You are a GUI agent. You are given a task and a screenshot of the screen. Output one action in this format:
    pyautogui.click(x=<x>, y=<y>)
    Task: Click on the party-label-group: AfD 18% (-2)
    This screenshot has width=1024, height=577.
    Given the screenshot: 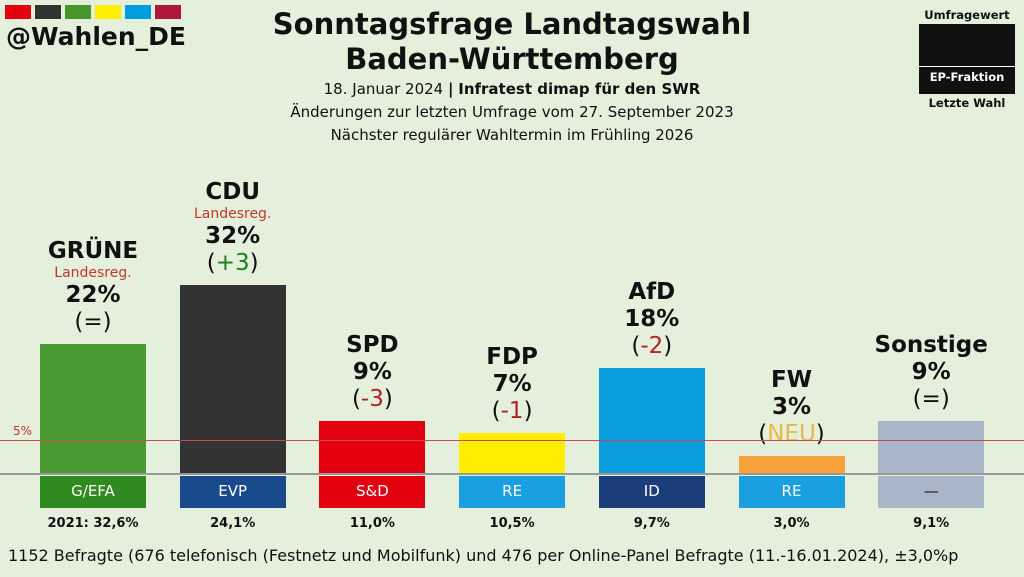 What is the action you would take?
    pyautogui.click(x=652, y=318)
    